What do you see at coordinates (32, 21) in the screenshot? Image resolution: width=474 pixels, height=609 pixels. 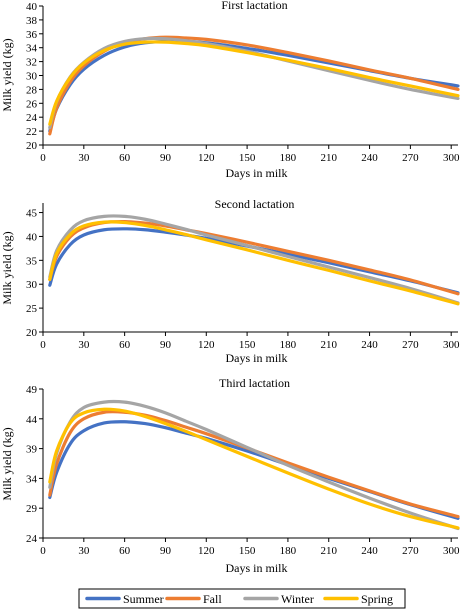 I see `y-tick-label: 38` at bounding box center [32, 21].